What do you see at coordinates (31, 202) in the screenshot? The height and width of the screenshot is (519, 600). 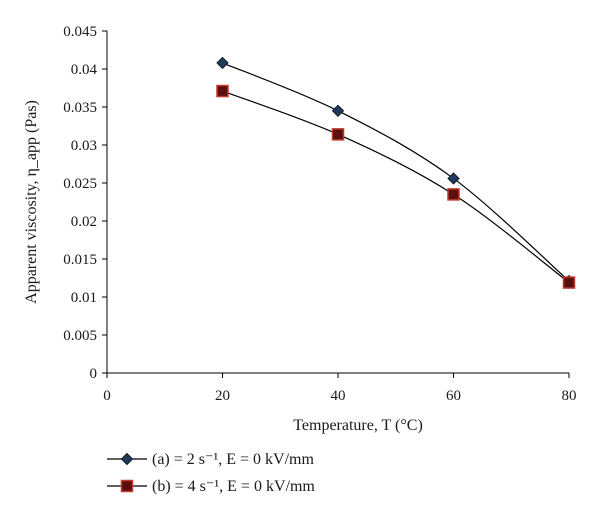 I see `y-axis-title: Apparent viscosity, η_app (Pas)` at bounding box center [31, 202].